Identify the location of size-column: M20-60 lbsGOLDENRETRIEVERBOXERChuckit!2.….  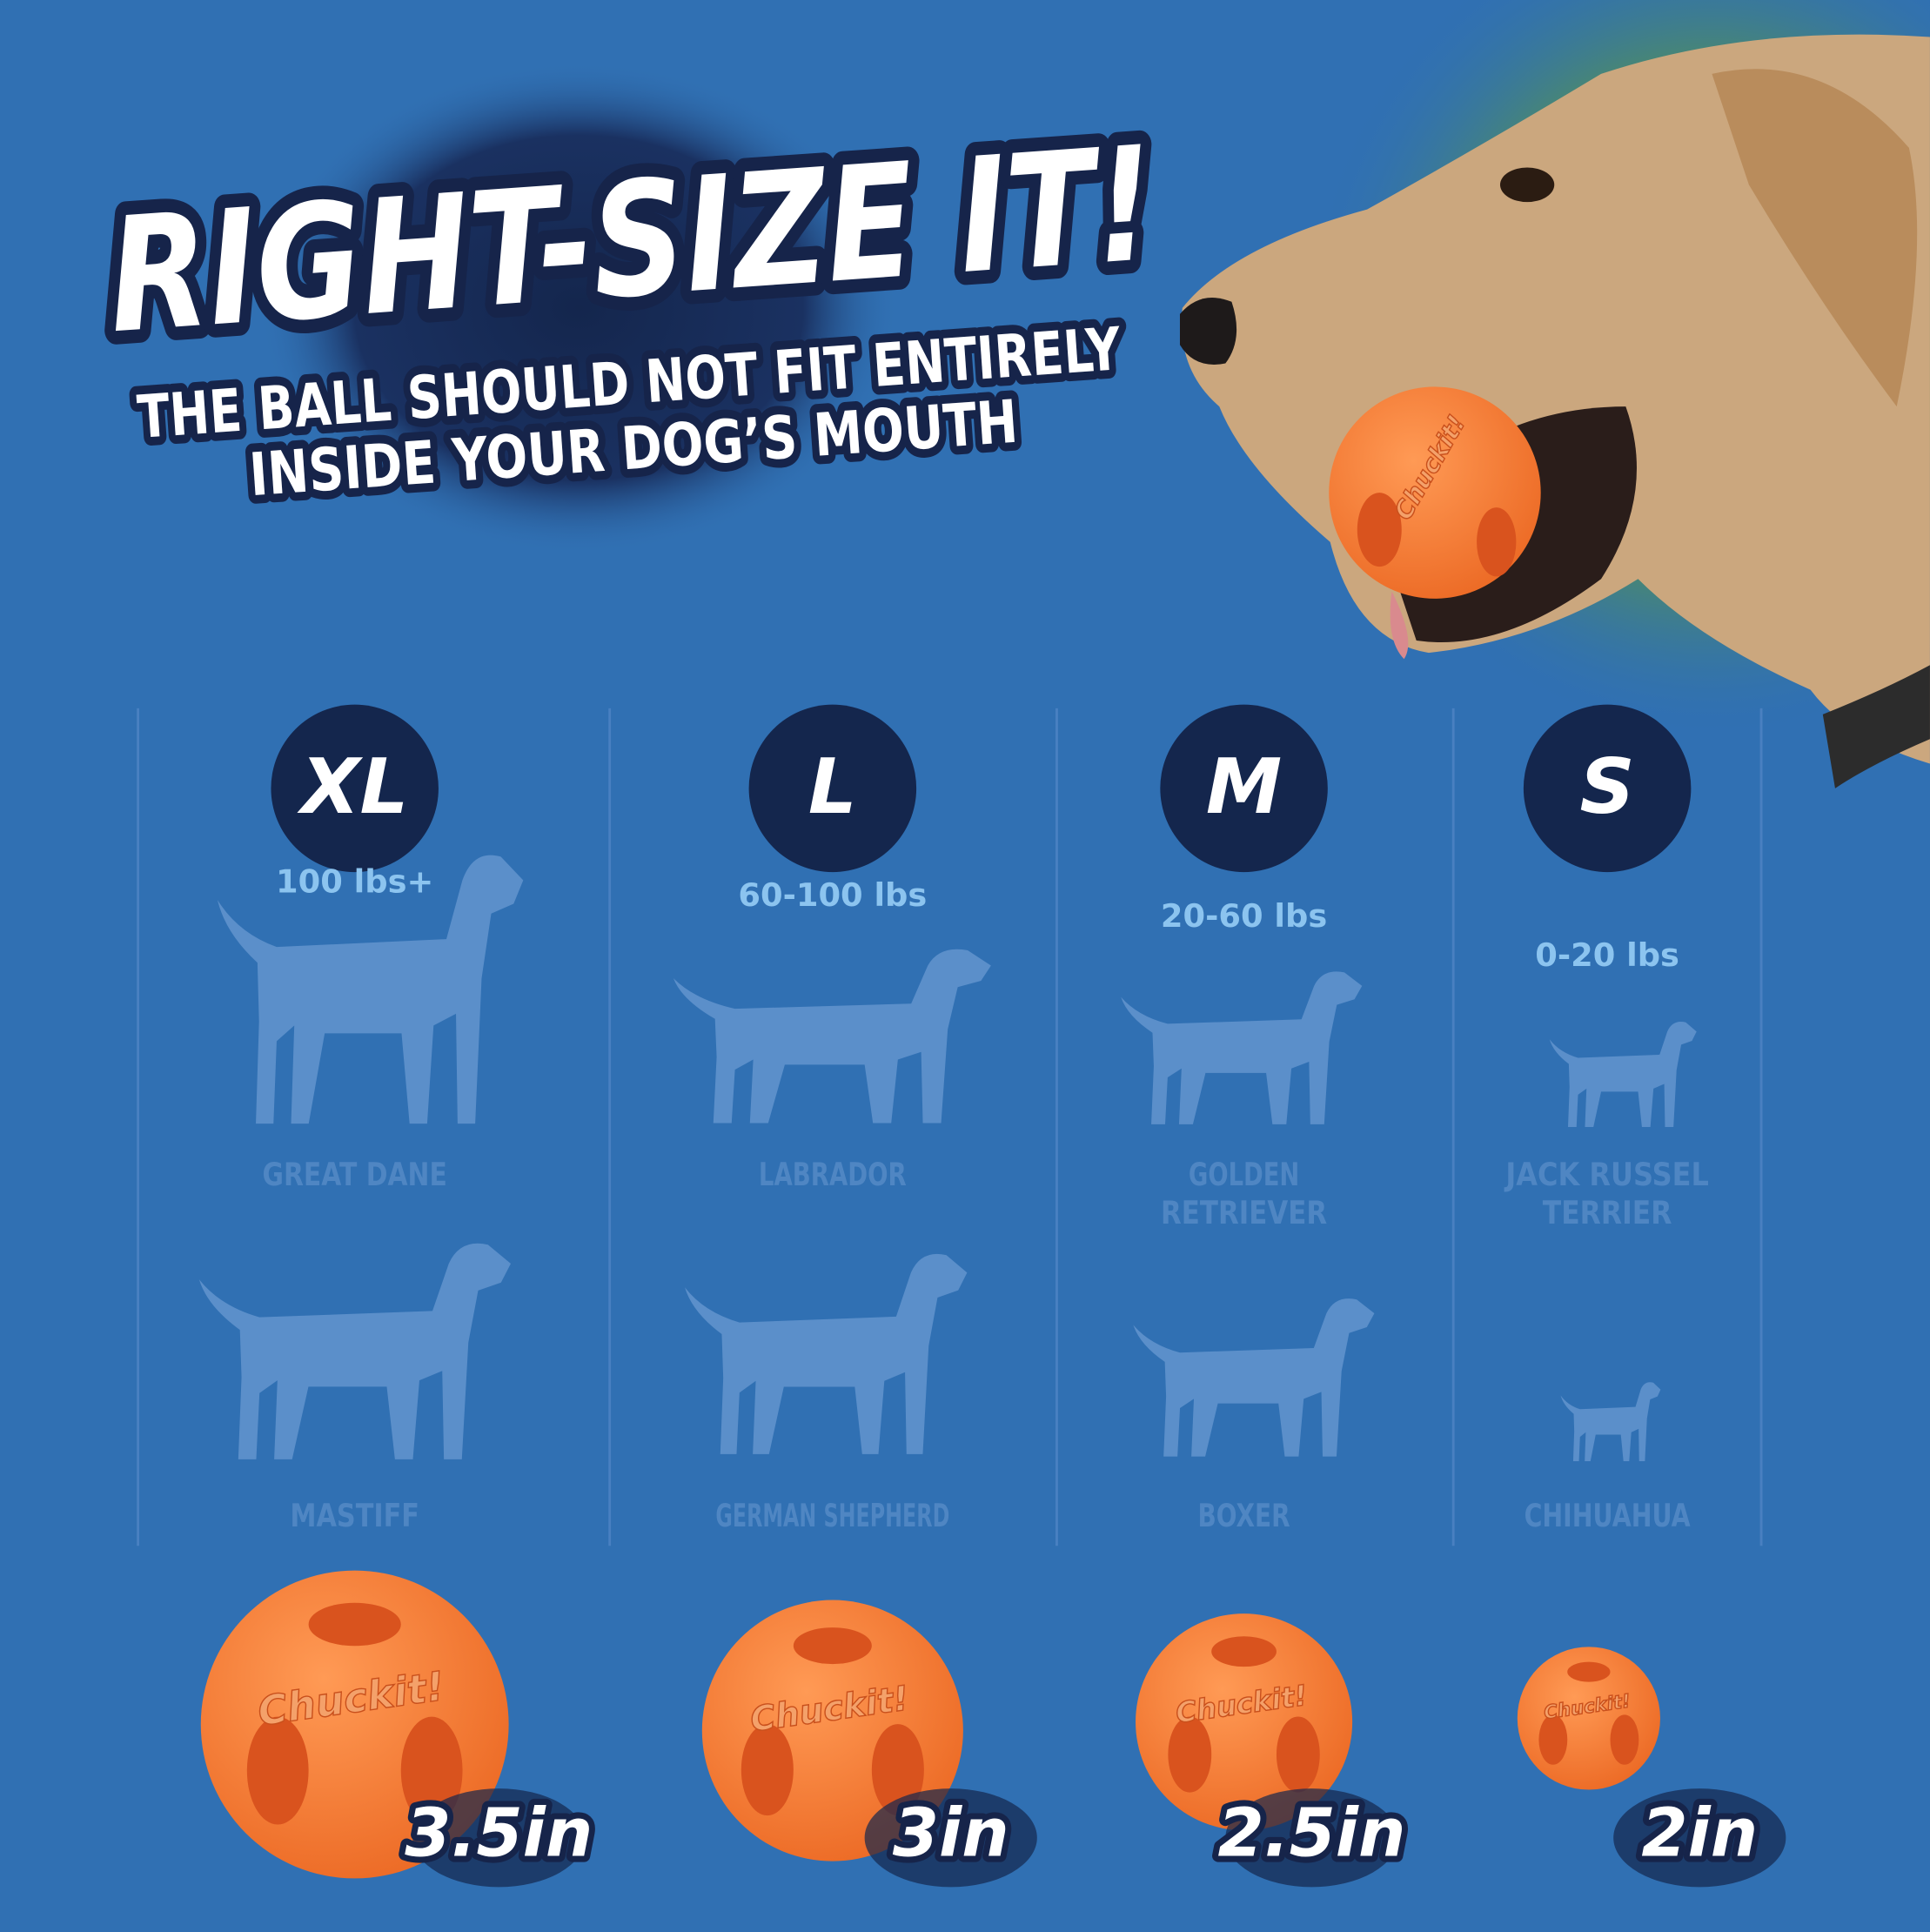
(1266, 1296).